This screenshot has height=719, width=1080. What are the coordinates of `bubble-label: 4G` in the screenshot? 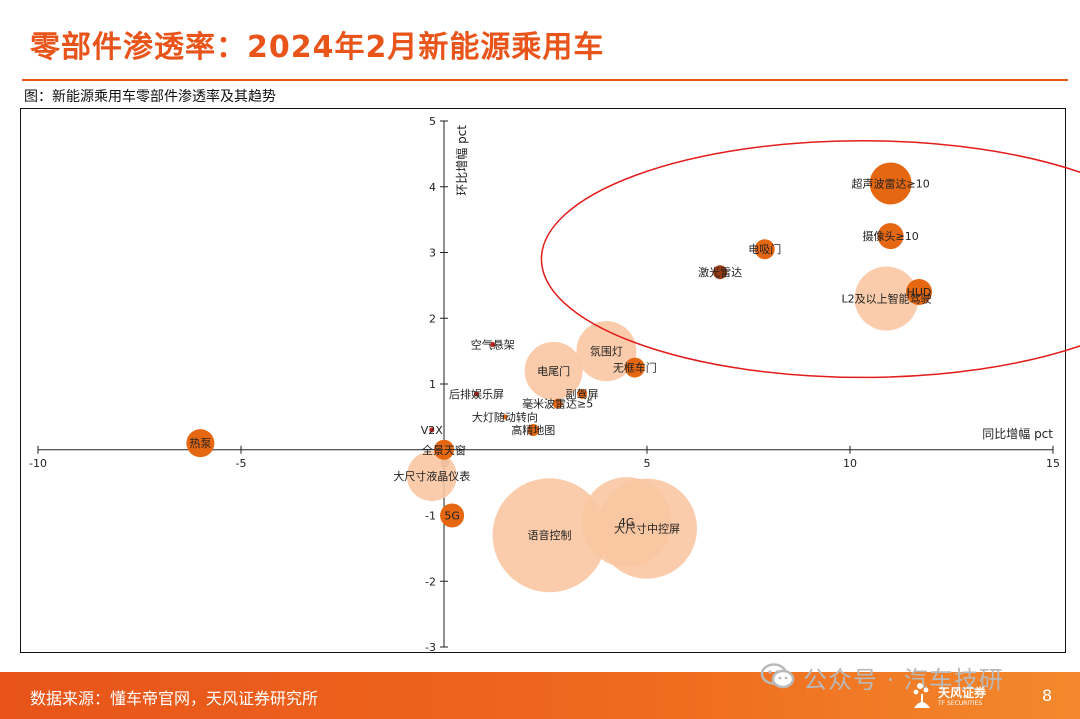 It's located at (627, 522).